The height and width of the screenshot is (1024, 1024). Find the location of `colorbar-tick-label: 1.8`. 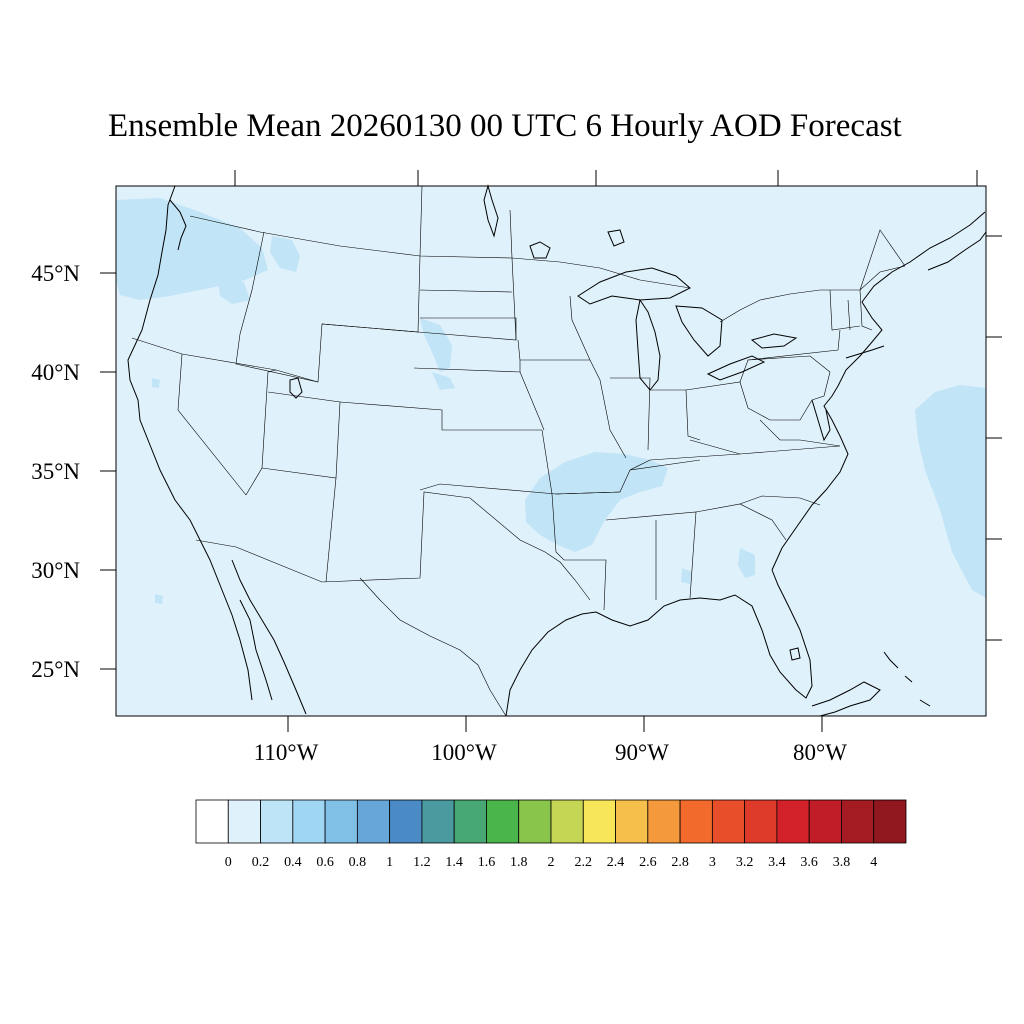

colorbar-tick-label: 1.8 is located at coordinates (519, 862).